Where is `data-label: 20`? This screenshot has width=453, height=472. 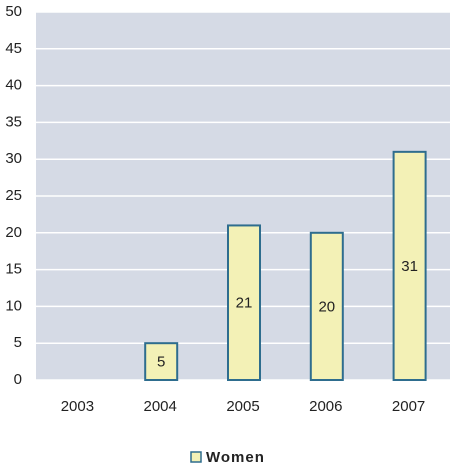
data-label: 20 is located at coordinates (326, 306).